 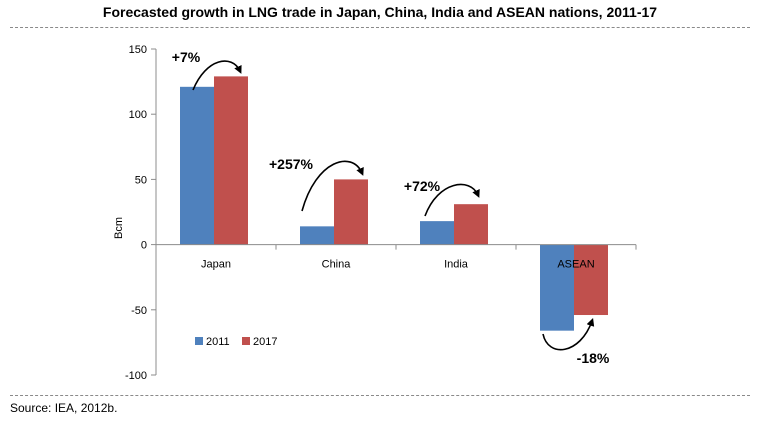 What do you see at coordinates (231, 160) in the screenshot?
I see `bar-japan-2017` at bounding box center [231, 160].